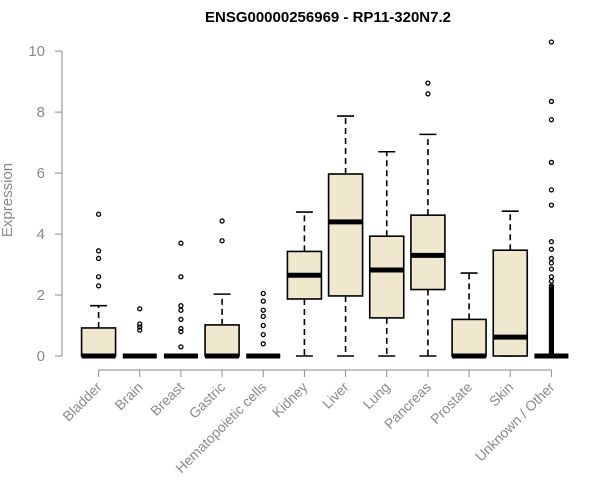 The image size is (600, 500). Describe the element at coordinates (167, 399) in the screenshot. I see `x-tick-label: Breast` at that location.